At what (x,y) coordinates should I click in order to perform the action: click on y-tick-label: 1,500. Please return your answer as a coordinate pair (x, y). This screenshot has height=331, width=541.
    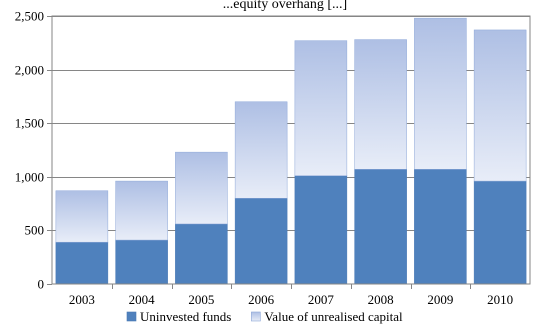
    Looking at the image, I should click on (29, 123).